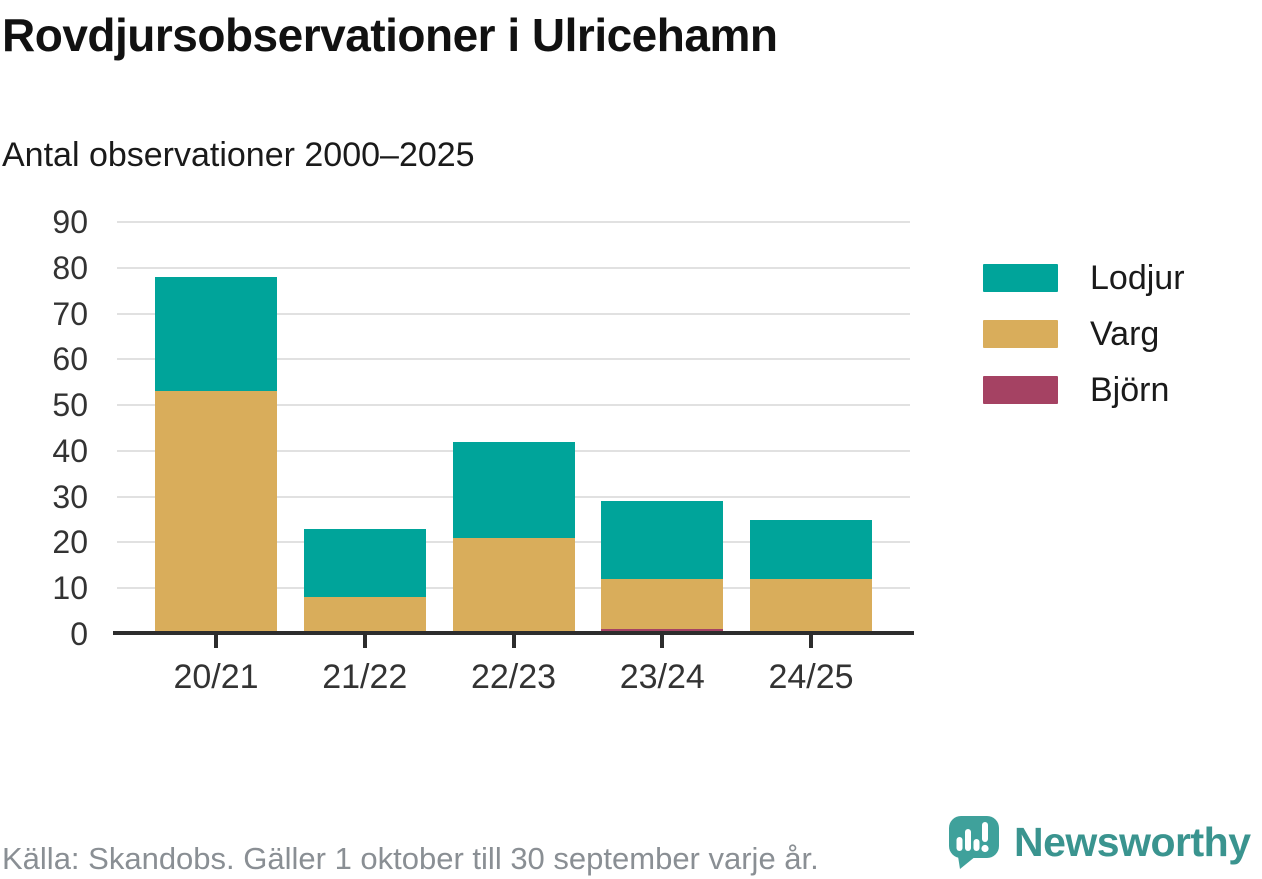 The height and width of the screenshot is (879, 1262). What do you see at coordinates (1020, 278) in the screenshot?
I see `legend-swatch-lodjur` at bounding box center [1020, 278].